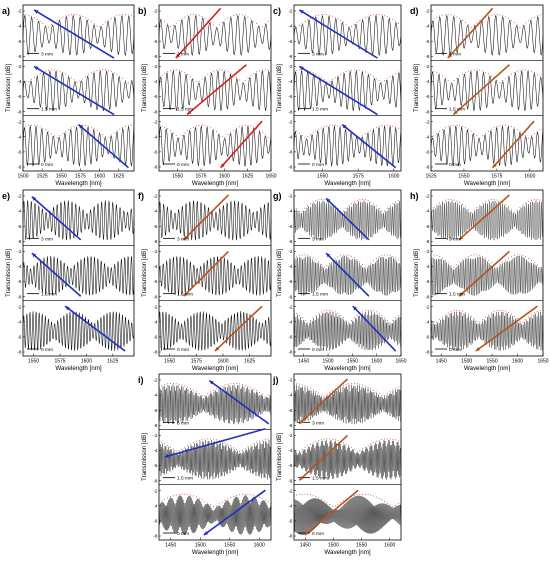 This screenshot has height=564, width=550. What do you see at coordinates (78, 183) in the screenshot?
I see `x-axis-label: Wavelength [nm]` at bounding box center [78, 183].